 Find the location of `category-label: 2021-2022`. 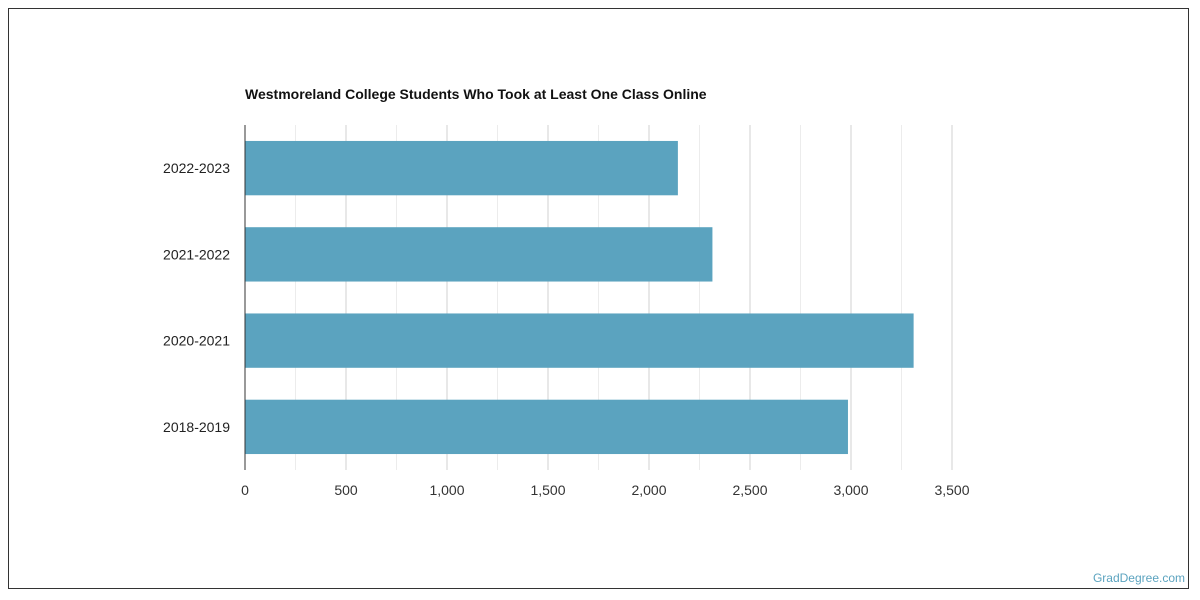

category-label: 2021-2022 is located at coordinates (196, 254).